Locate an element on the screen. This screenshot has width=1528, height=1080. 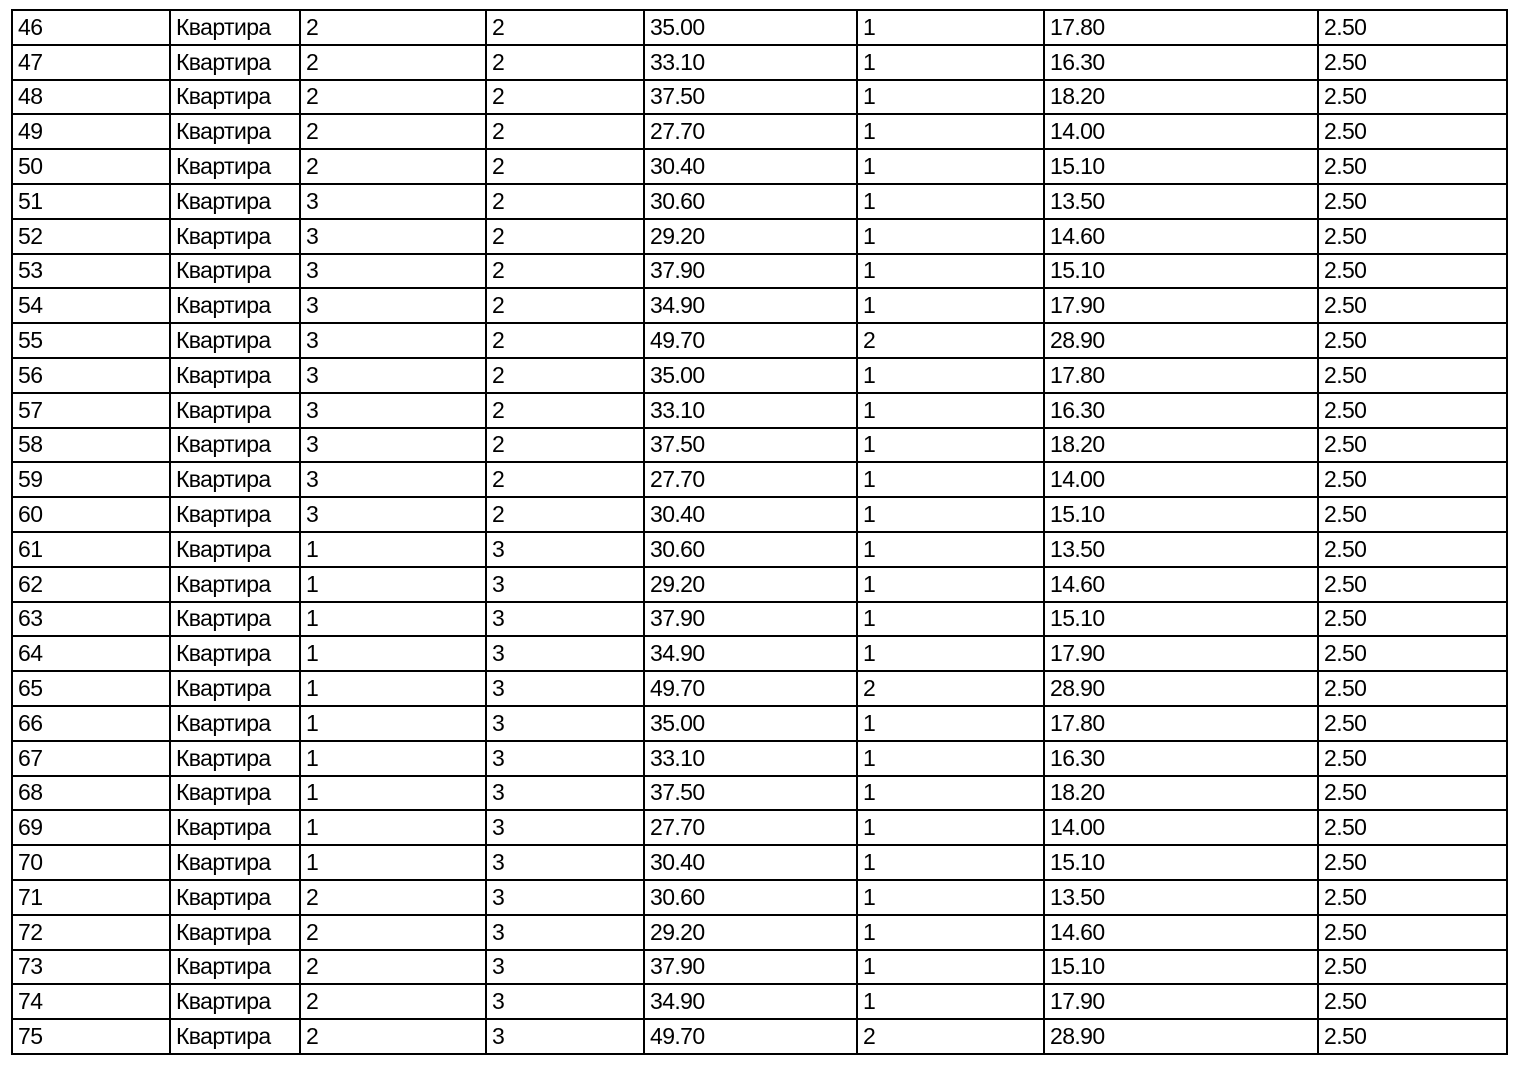
cell-value-7: 13.50 is located at coordinates (1181, 897).